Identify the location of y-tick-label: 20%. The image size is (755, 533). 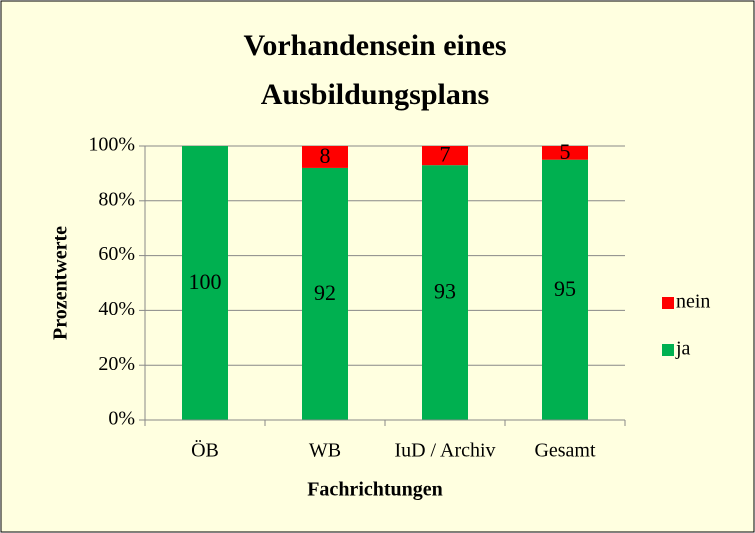
(116, 364).